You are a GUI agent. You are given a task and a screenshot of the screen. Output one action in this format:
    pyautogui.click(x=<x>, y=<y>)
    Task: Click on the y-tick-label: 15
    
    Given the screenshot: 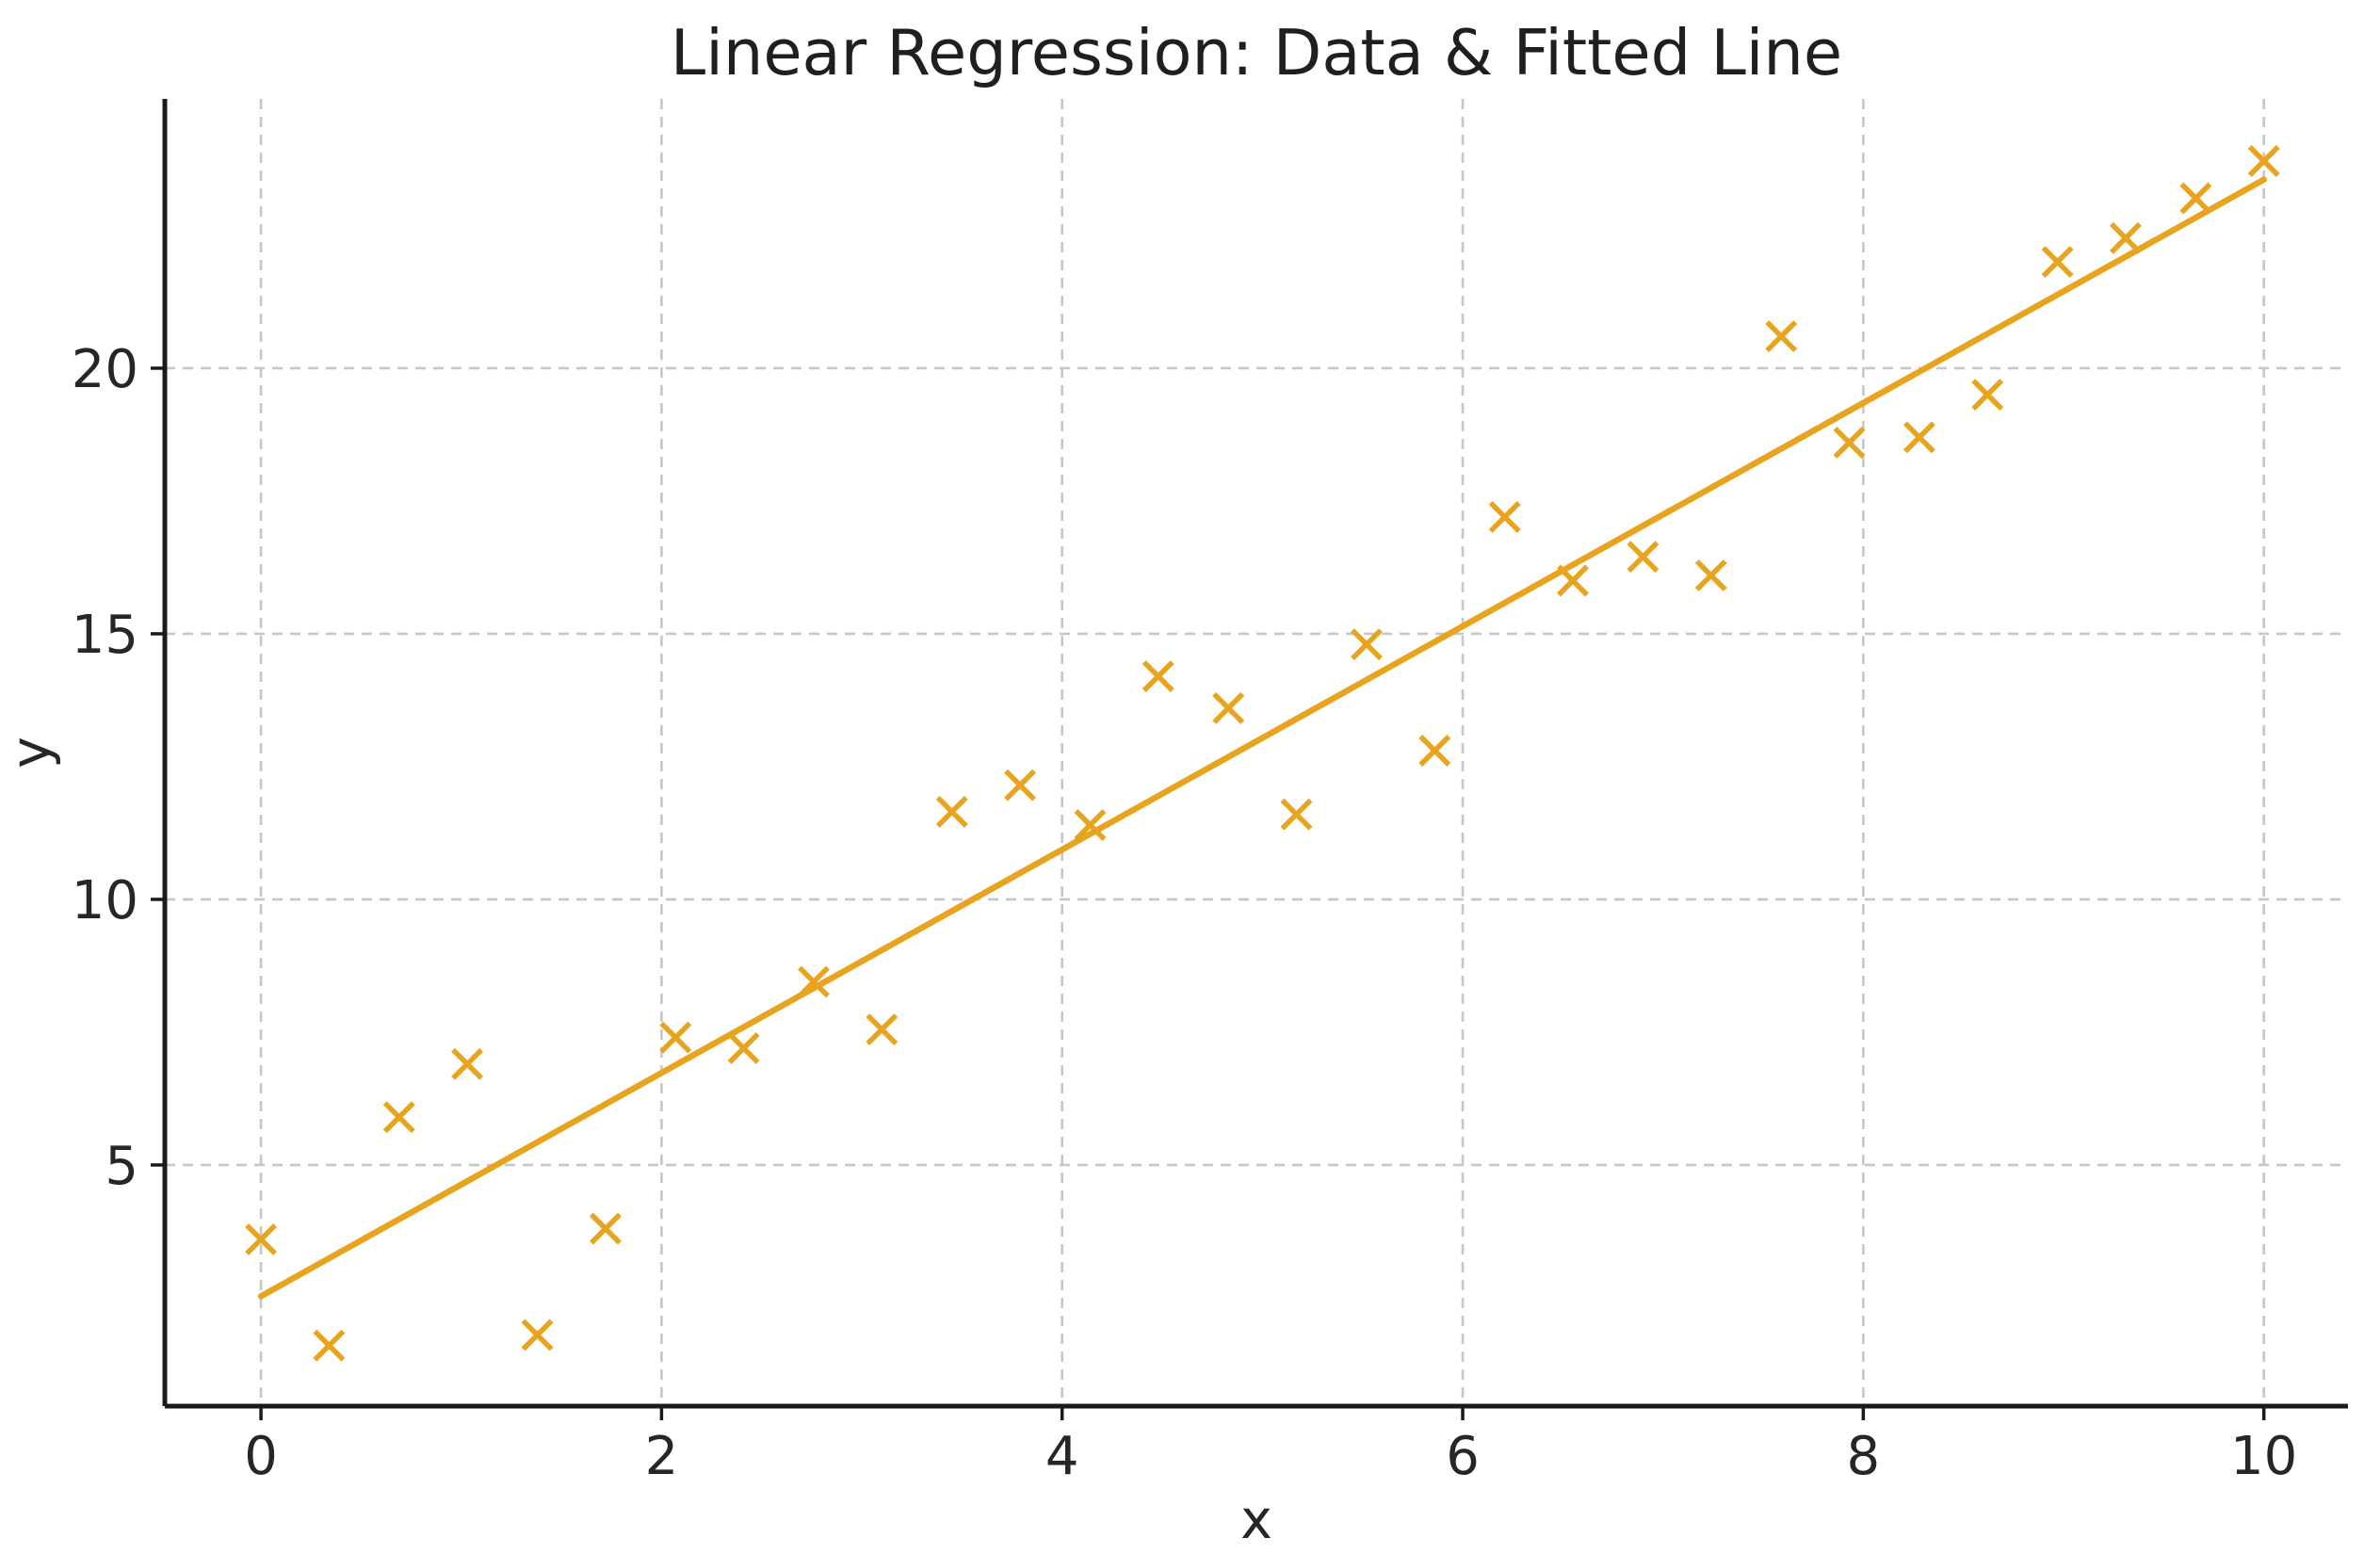 What is the action you would take?
    pyautogui.click(x=105, y=636)
    